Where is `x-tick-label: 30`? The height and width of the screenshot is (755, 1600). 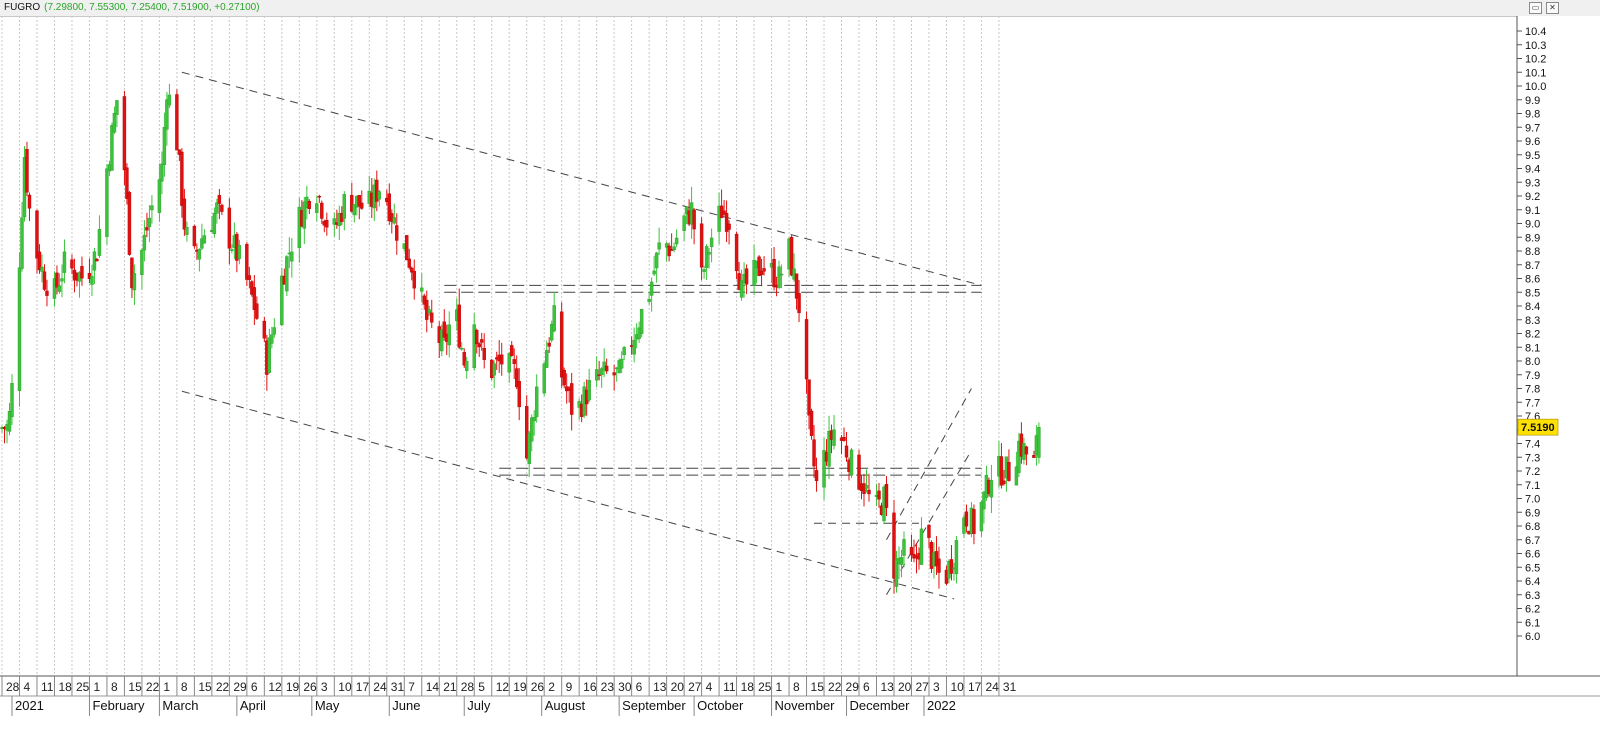 x-tick-label: 30 is located at coordinates (625, 687).